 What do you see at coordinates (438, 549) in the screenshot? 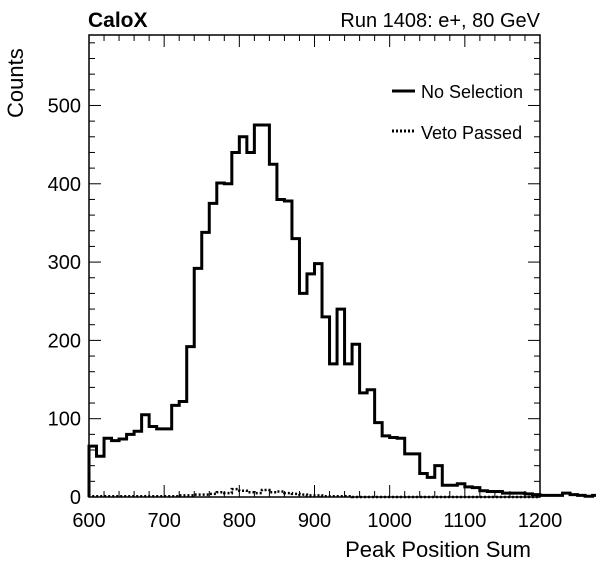
I see `x-axis-title: Peak Position Sum` at bounding box center [438, 549].